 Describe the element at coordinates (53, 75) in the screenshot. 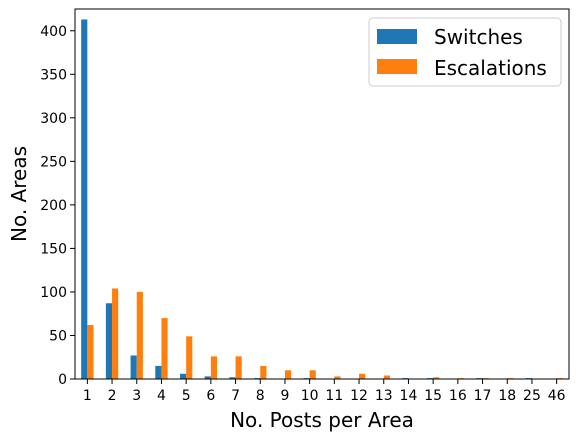

I see `y-tick-label: 350` at that location.